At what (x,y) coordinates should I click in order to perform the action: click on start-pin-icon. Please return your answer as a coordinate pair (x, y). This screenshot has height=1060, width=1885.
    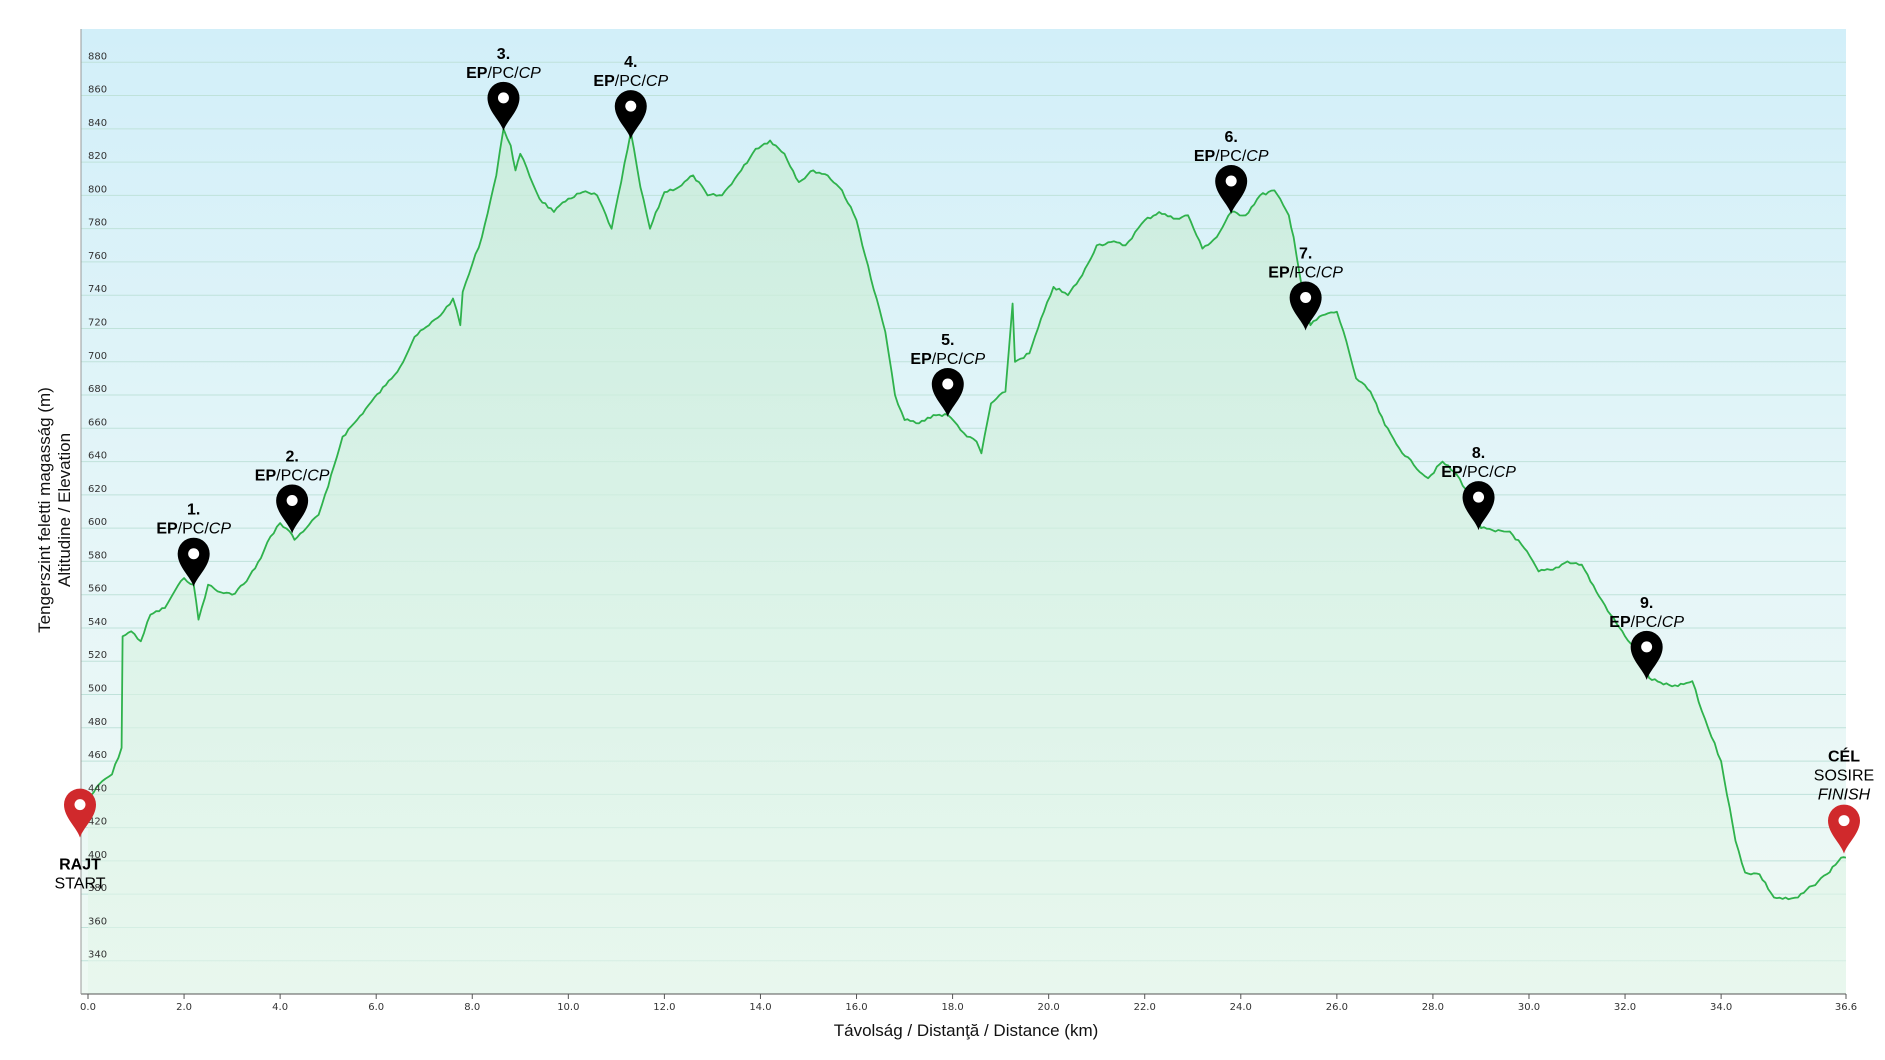
    Looking at the image, I should click on (80, 813).